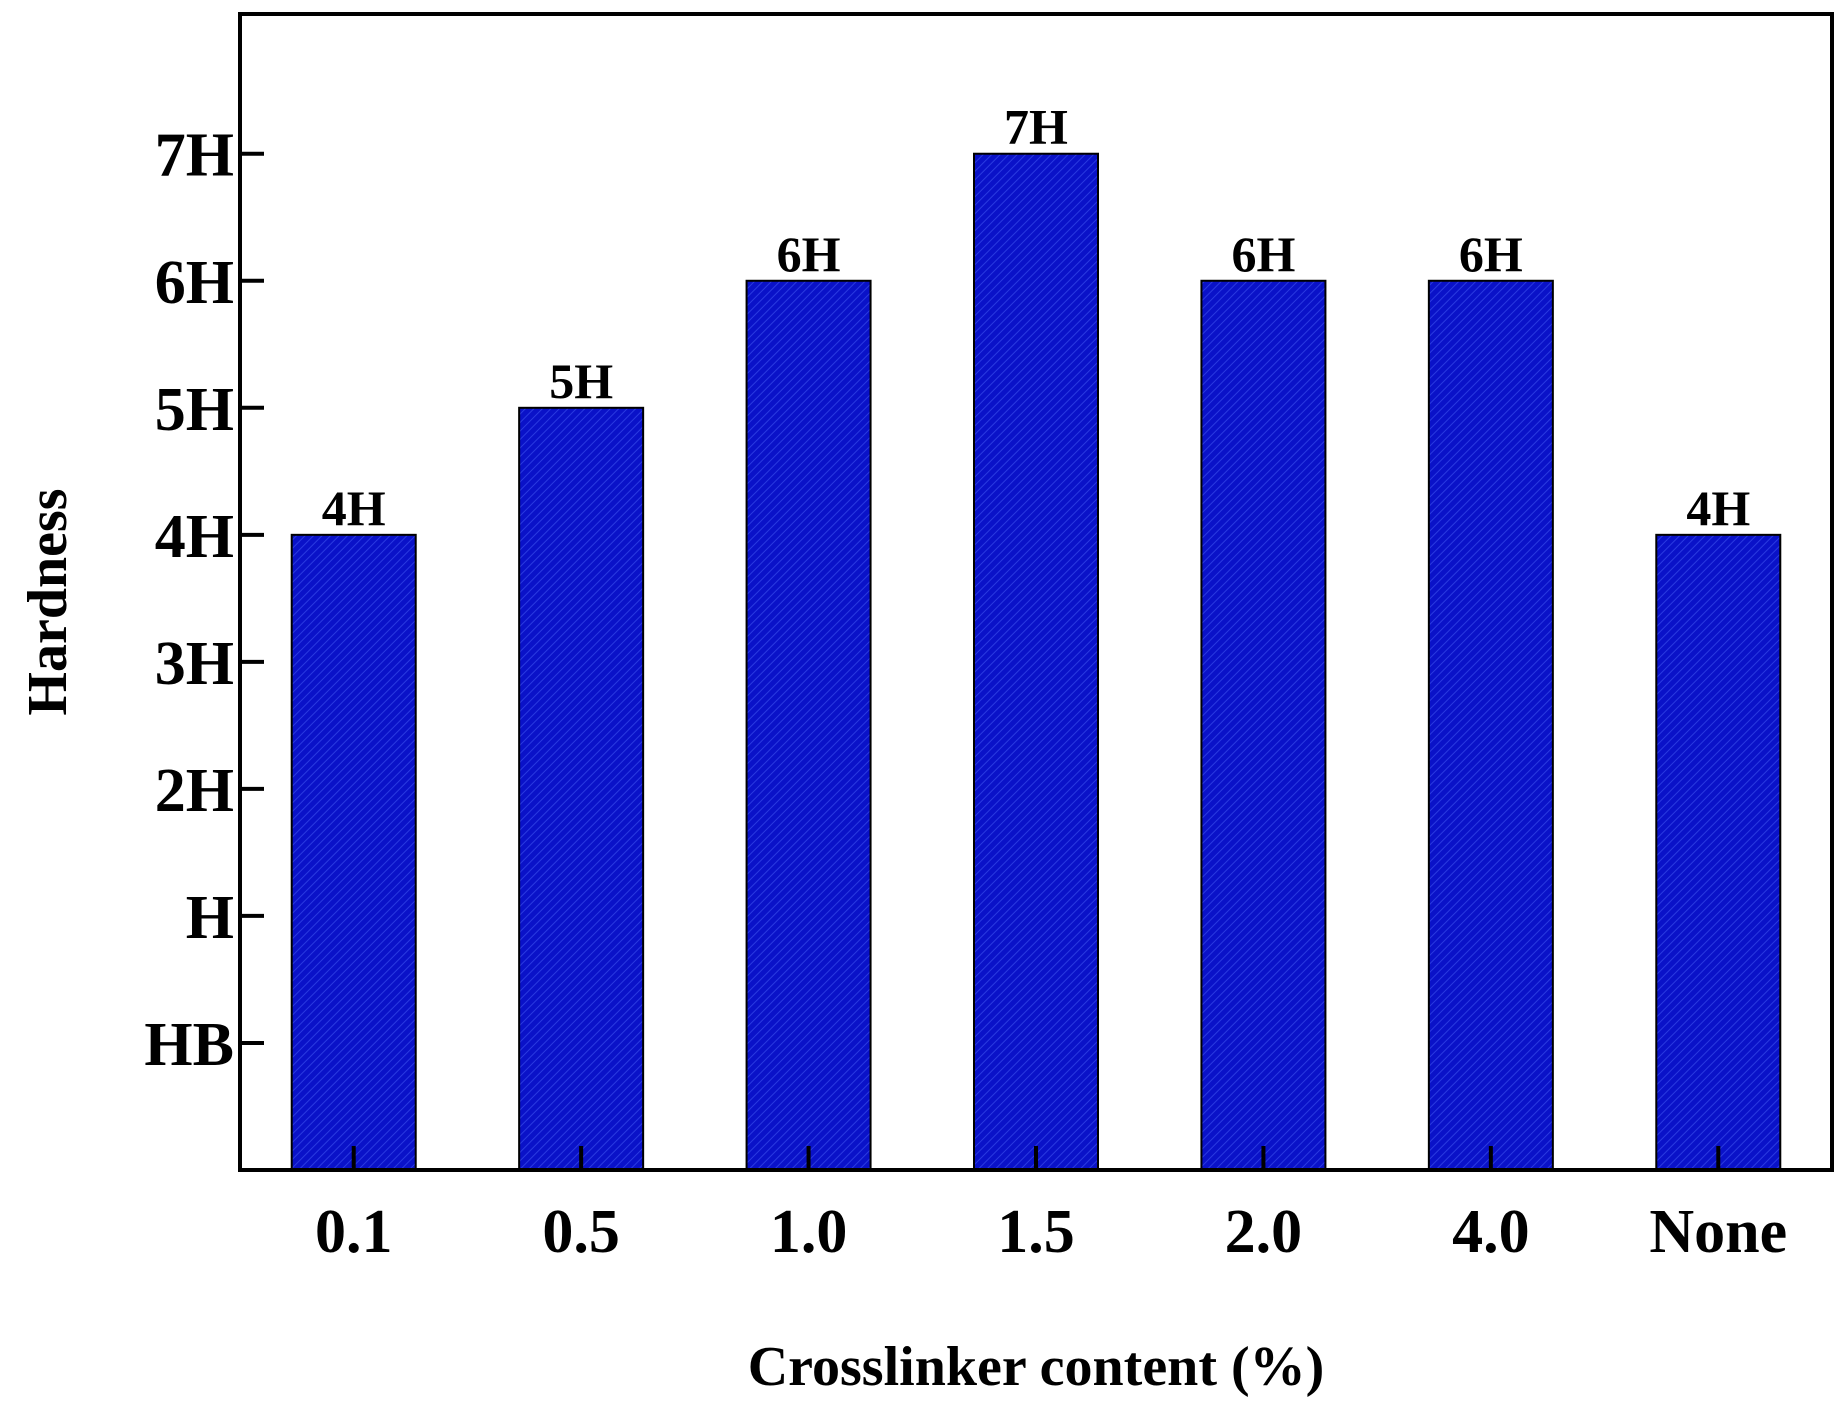 Image resolution: width=1841 pixels, height=1416 pixels. What do you see at coordinates (194, 283) in the screenshot?
I see `y-tick-label: 6H` at bounding box center [194, 283].